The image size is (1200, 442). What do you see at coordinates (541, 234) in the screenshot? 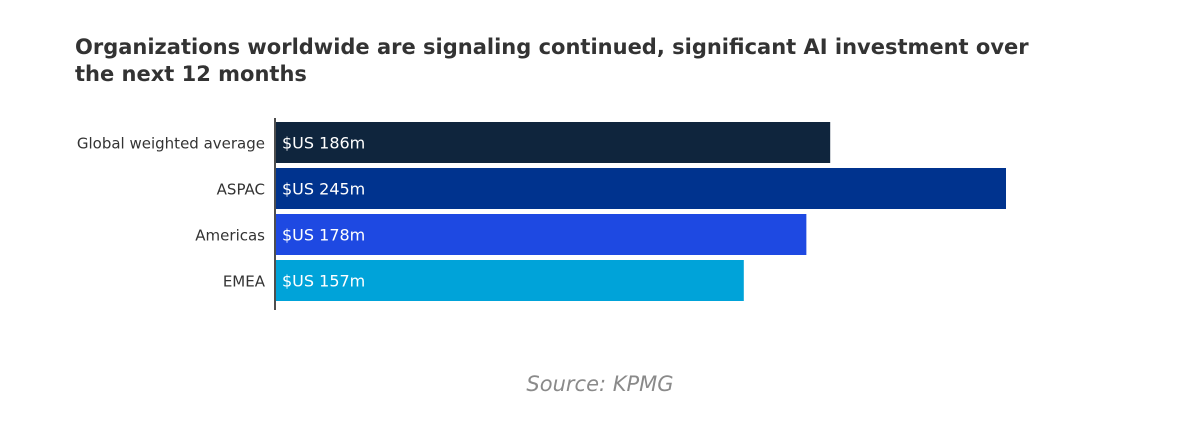
I see `bar-americas` at bounding box center [541, 234].